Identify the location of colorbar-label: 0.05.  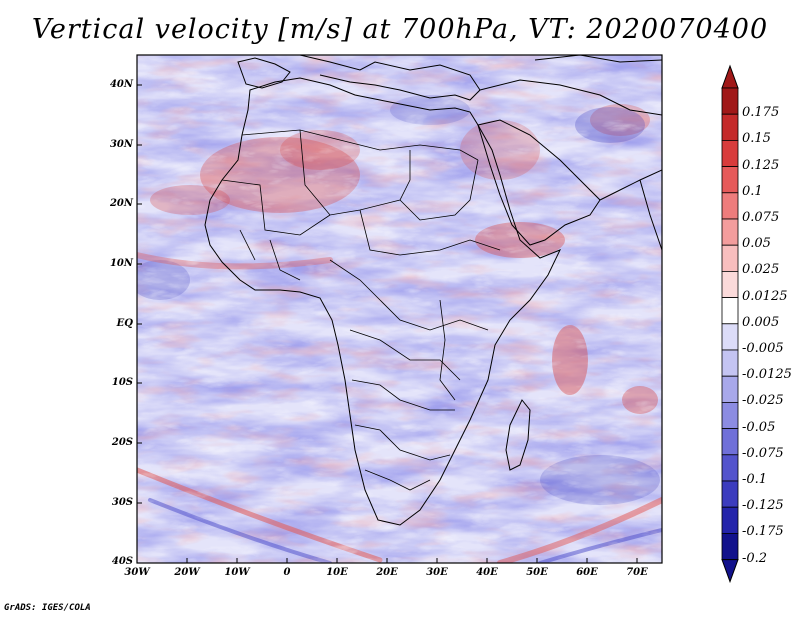
(756, 244).